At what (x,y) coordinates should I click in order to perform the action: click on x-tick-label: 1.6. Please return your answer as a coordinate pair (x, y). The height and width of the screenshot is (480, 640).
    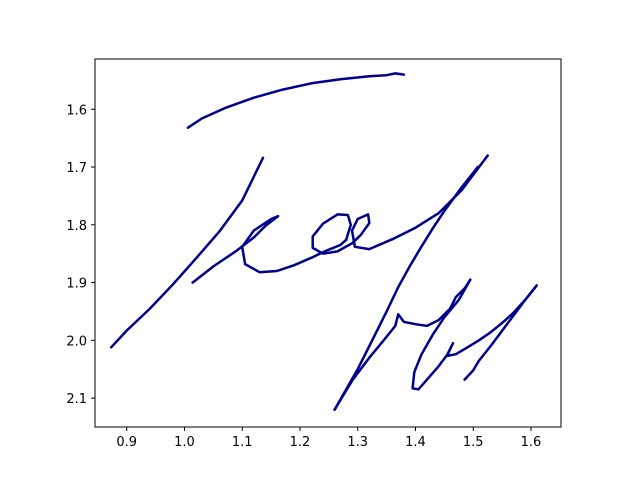
    Looking at the image, I should click on (531, 442).